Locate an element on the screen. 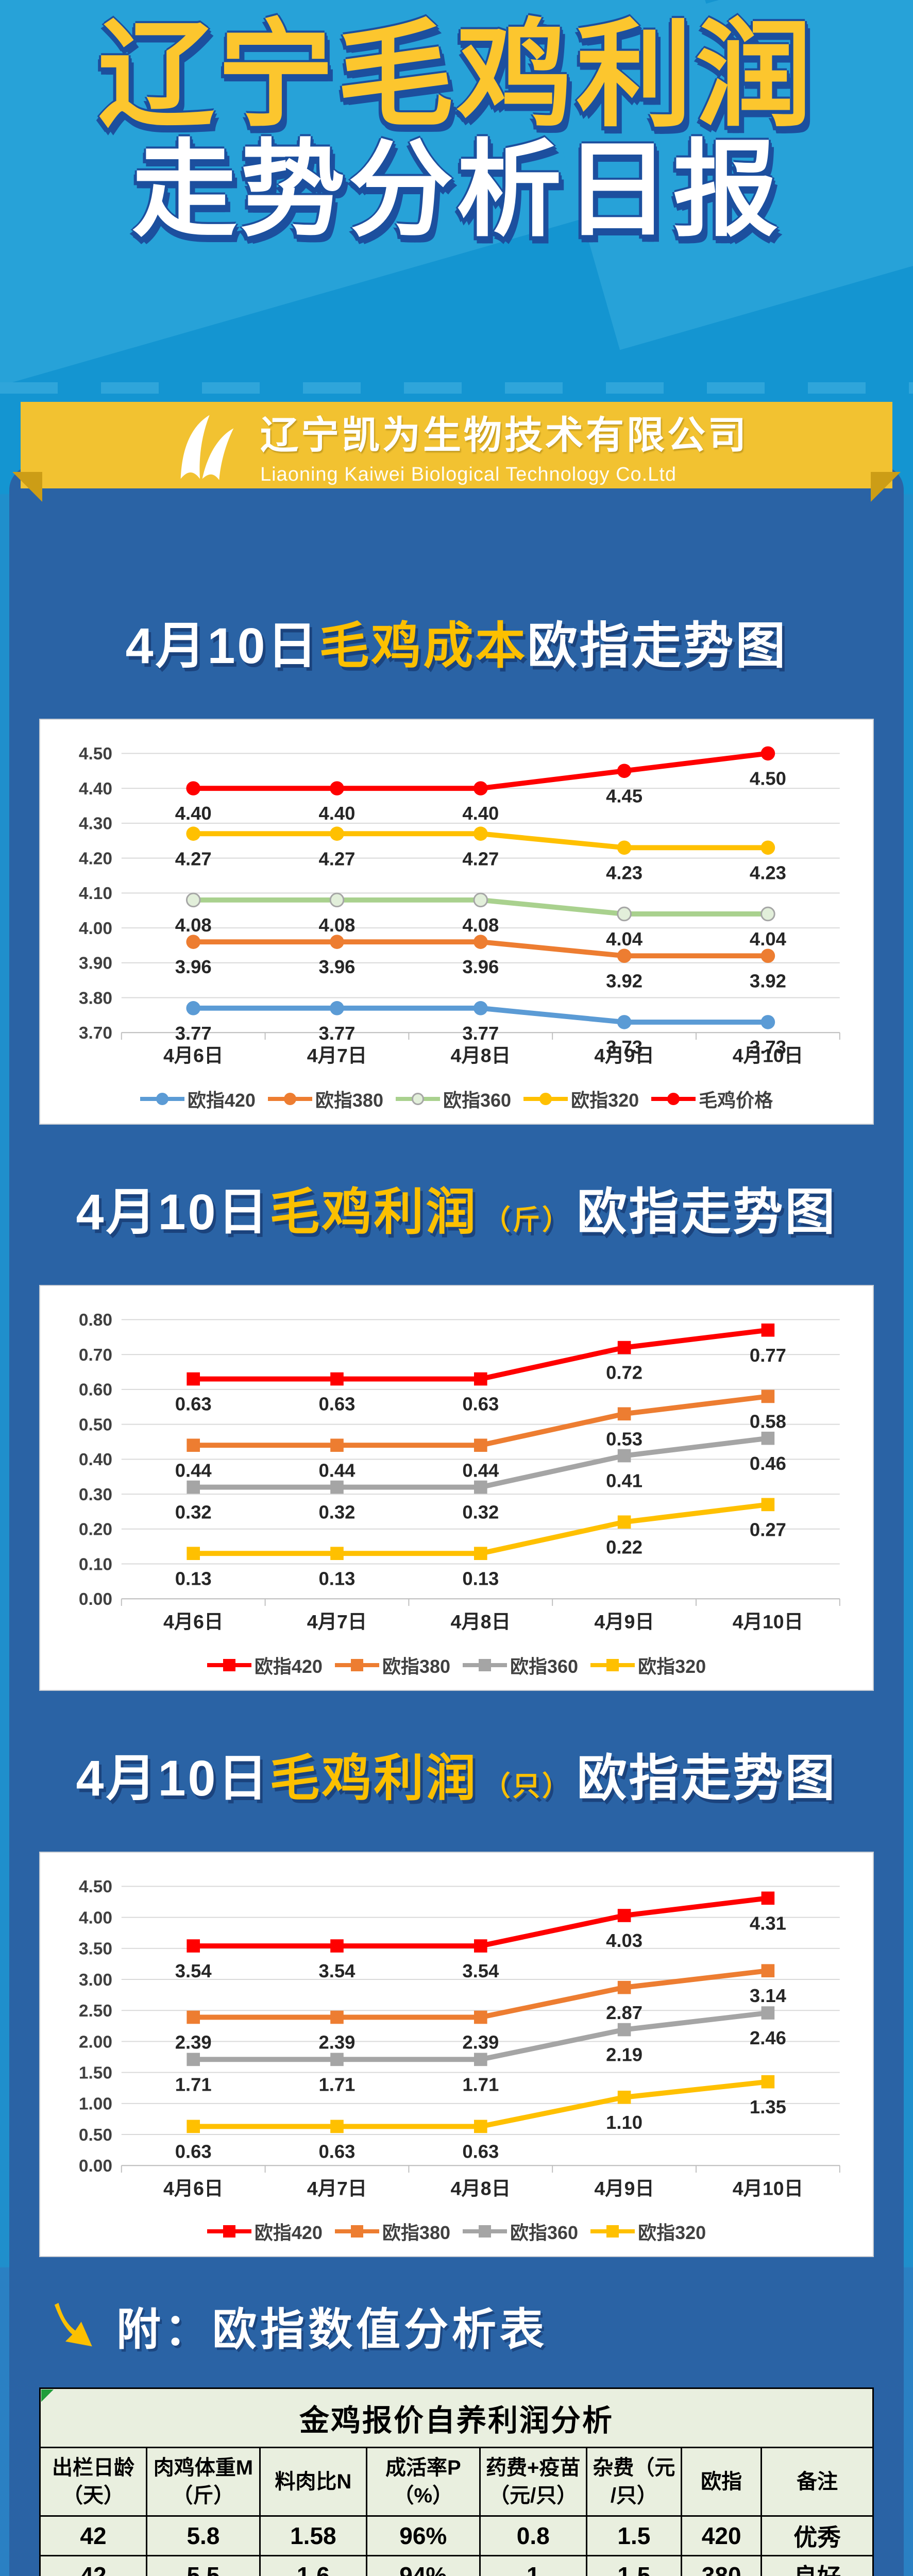  column-header: 药费+疫苗 （元/只） is located at coordinates (533, 2482).